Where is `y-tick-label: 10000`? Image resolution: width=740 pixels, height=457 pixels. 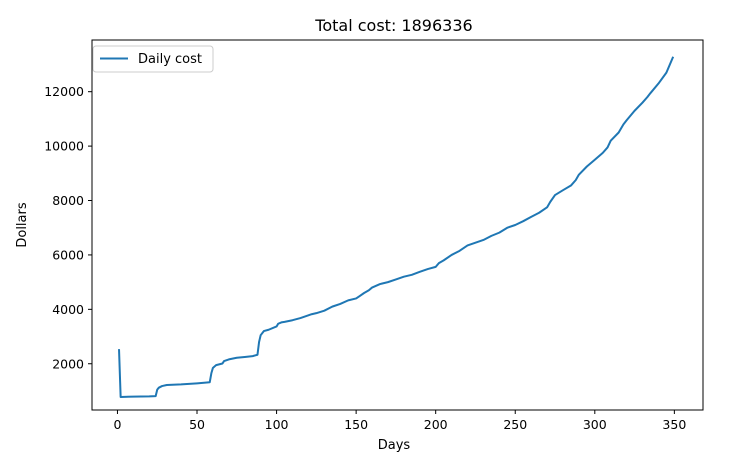 y-tick-label: 10000 is located at coordinates (64, 146).